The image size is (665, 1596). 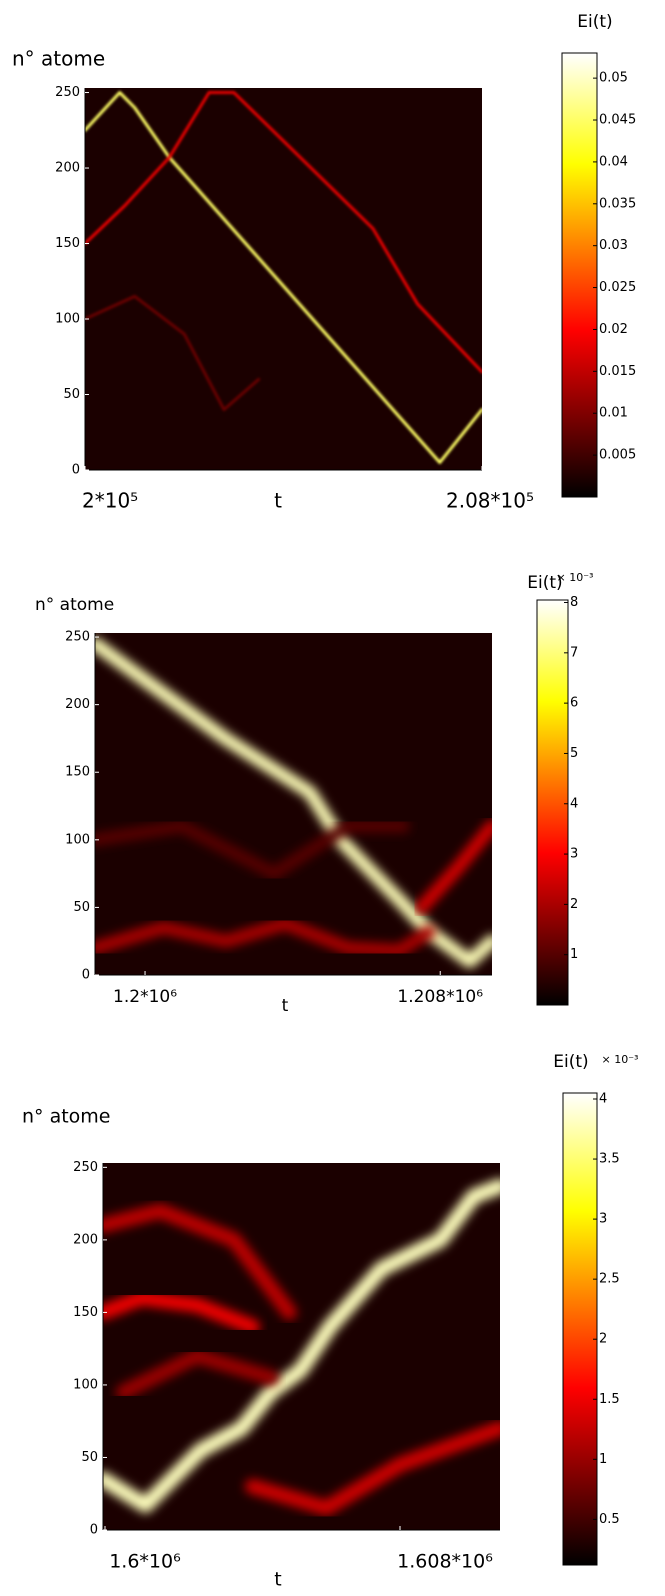 What do you see at coordinates (574, 703) in the screenshot?
I see `colorbar-tick-label: 6` at bounding box center [574, 703].